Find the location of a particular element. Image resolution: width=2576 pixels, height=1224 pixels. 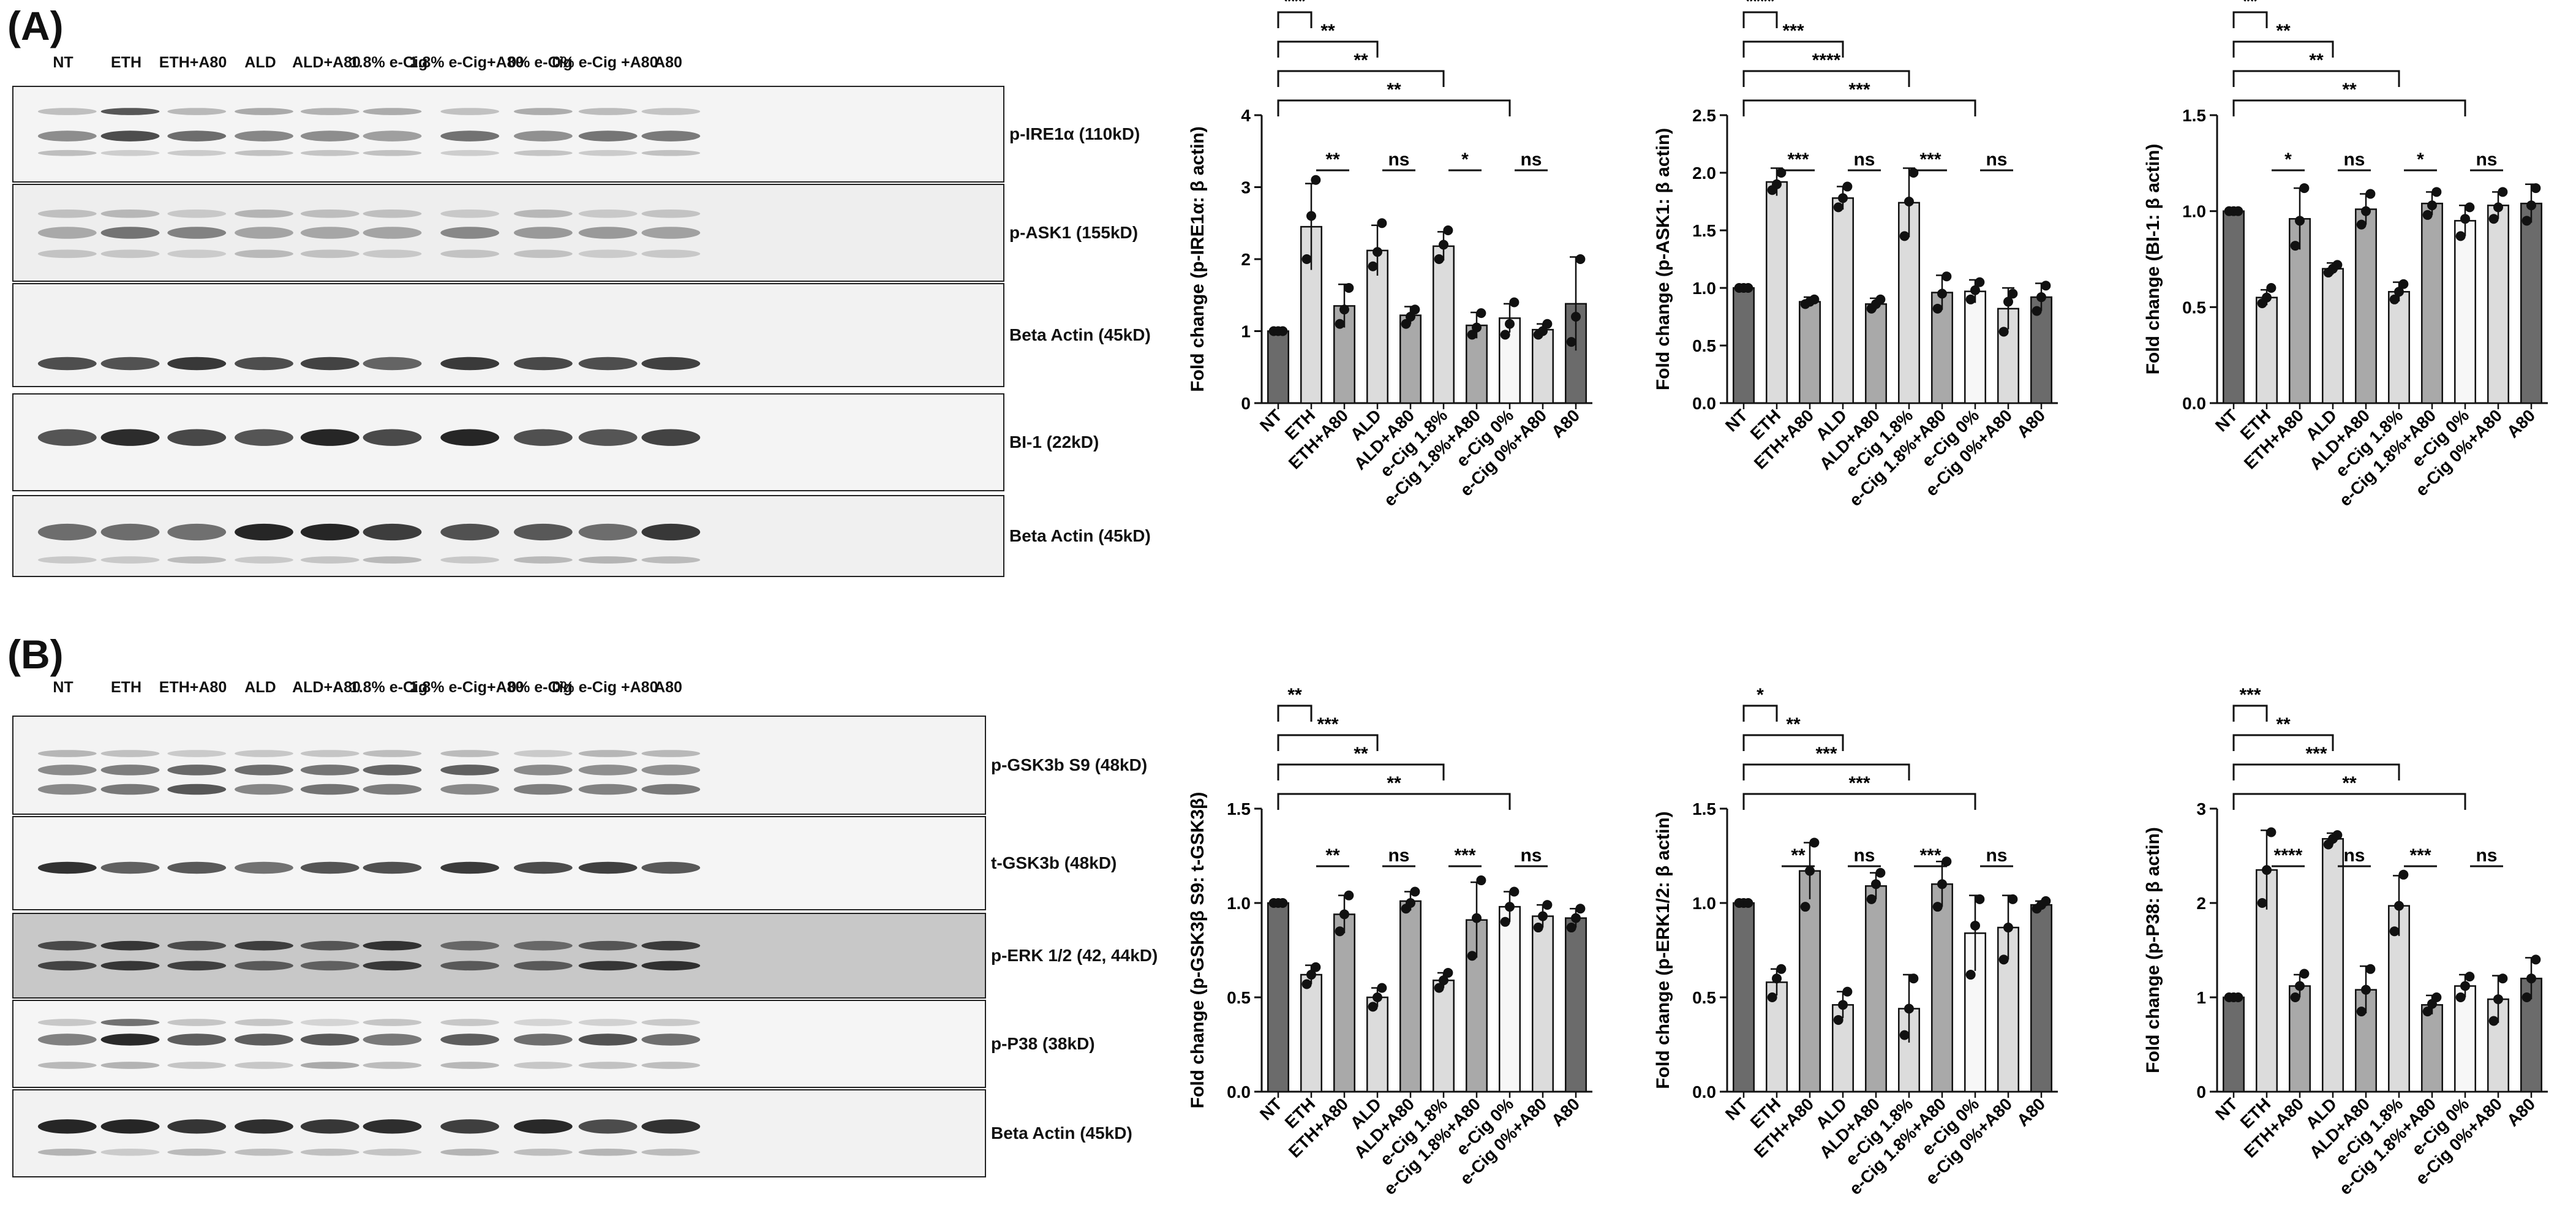

lane-label: ALD is located at coordinates (260, 687).